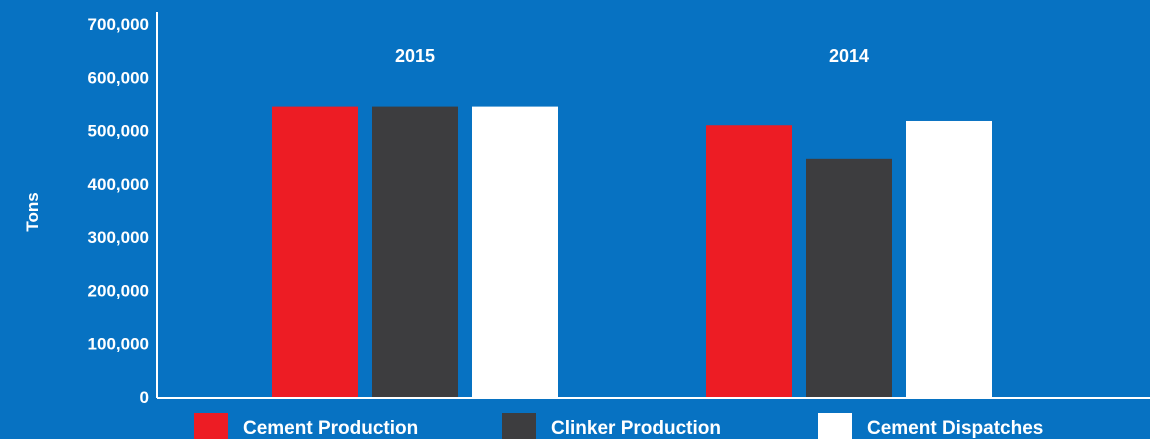  Describe the element at coordinates (118, 237) in the screenshot. I see `y-tick-label: 300,000` at that location.